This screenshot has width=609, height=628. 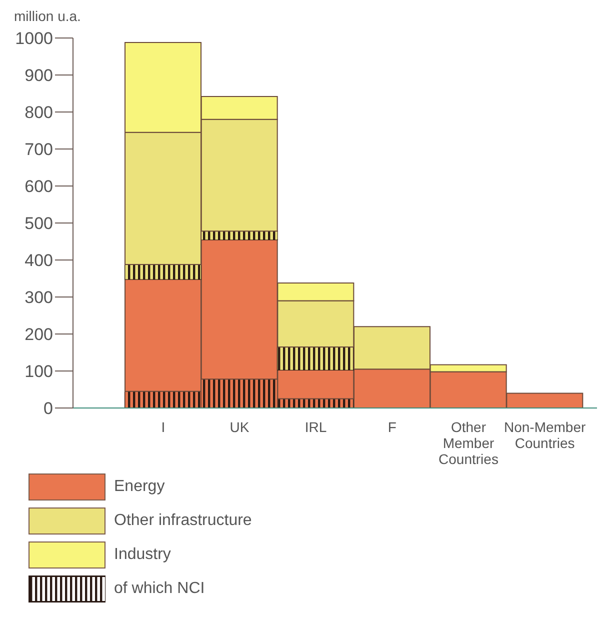 I want to click on x-tick-label: I, so click(x=163, y=427).